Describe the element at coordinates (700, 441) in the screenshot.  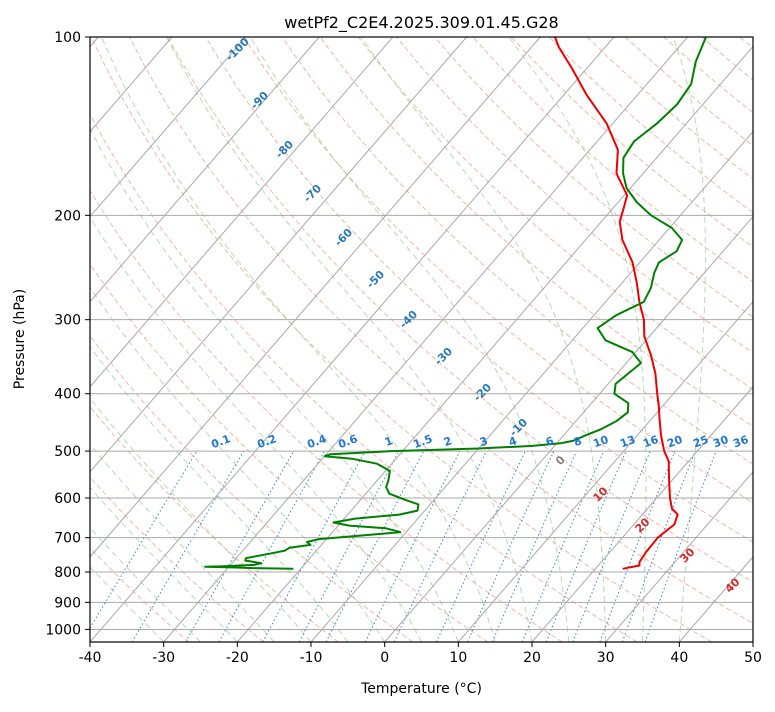
I see `mixing-ratio-label: 25` at that location.